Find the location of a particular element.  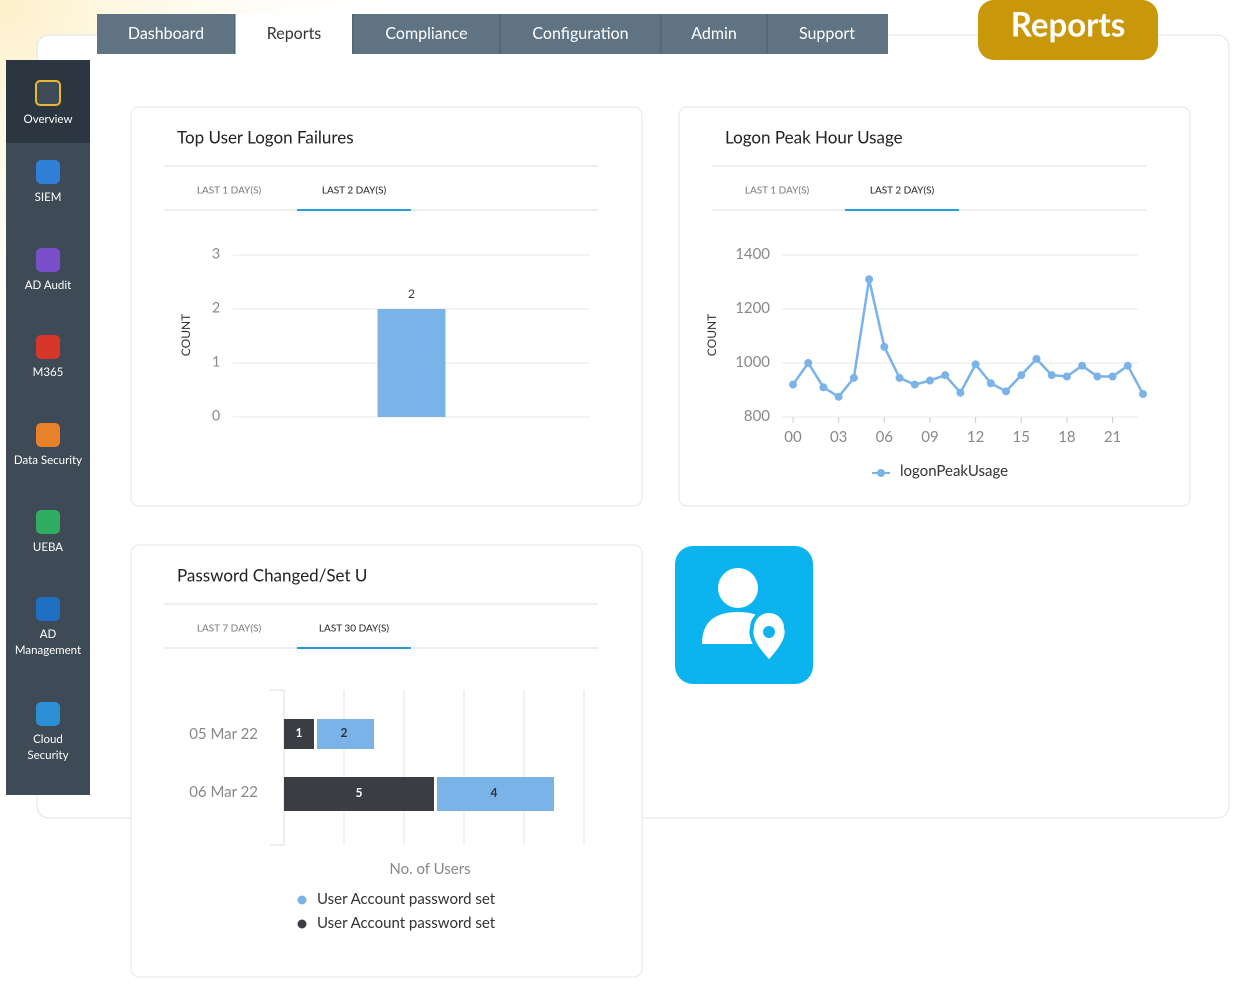

legend-label: User Account password set is located at coordinates (406, 923).